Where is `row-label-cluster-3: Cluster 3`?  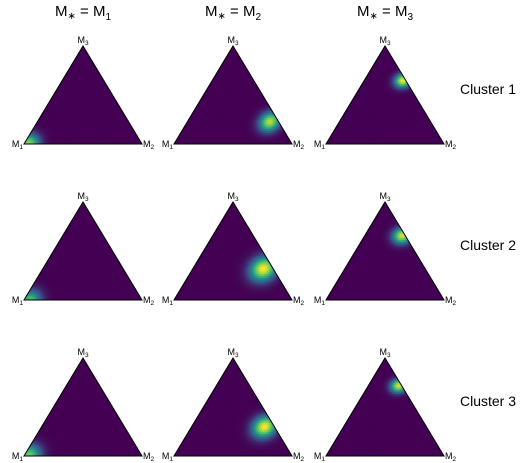 row-label-cluster-3: Cluster 3 is located at coordinates (488, 401).